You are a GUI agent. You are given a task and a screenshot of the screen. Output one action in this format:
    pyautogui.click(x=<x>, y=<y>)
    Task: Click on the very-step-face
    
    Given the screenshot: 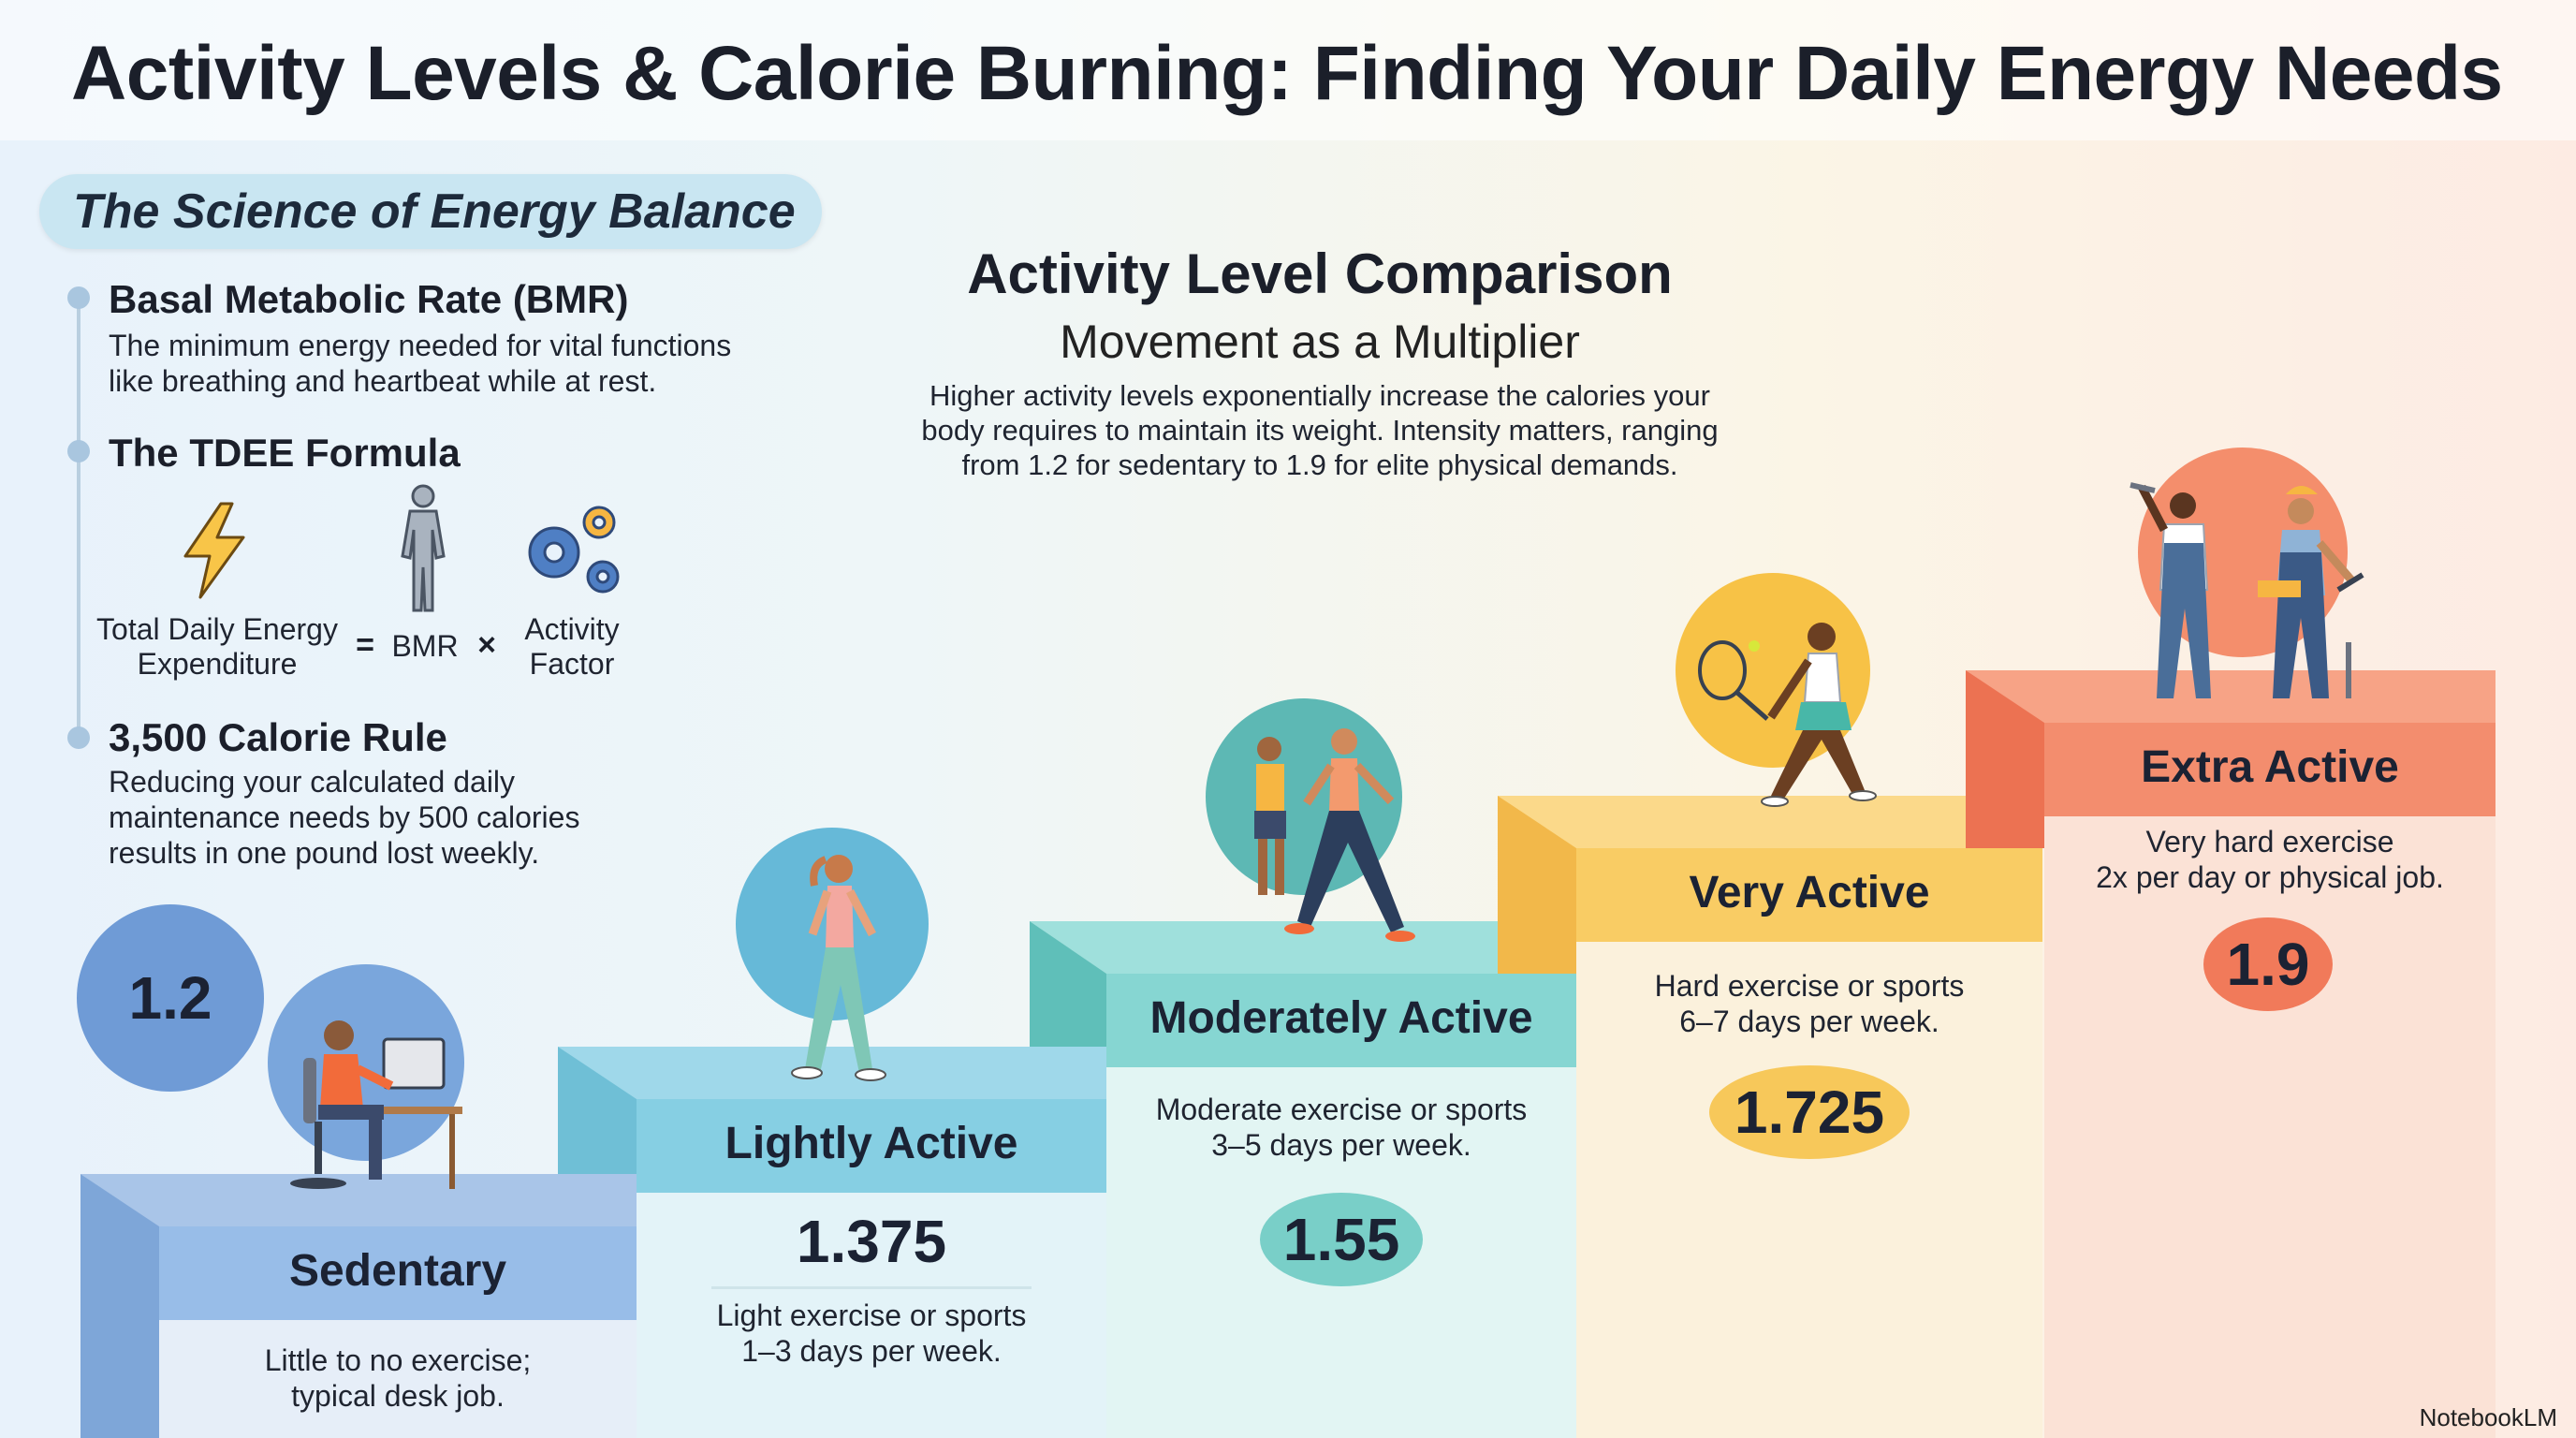 What is the action you would take?
    pyautogui.click(x=1809, y=1190)
    